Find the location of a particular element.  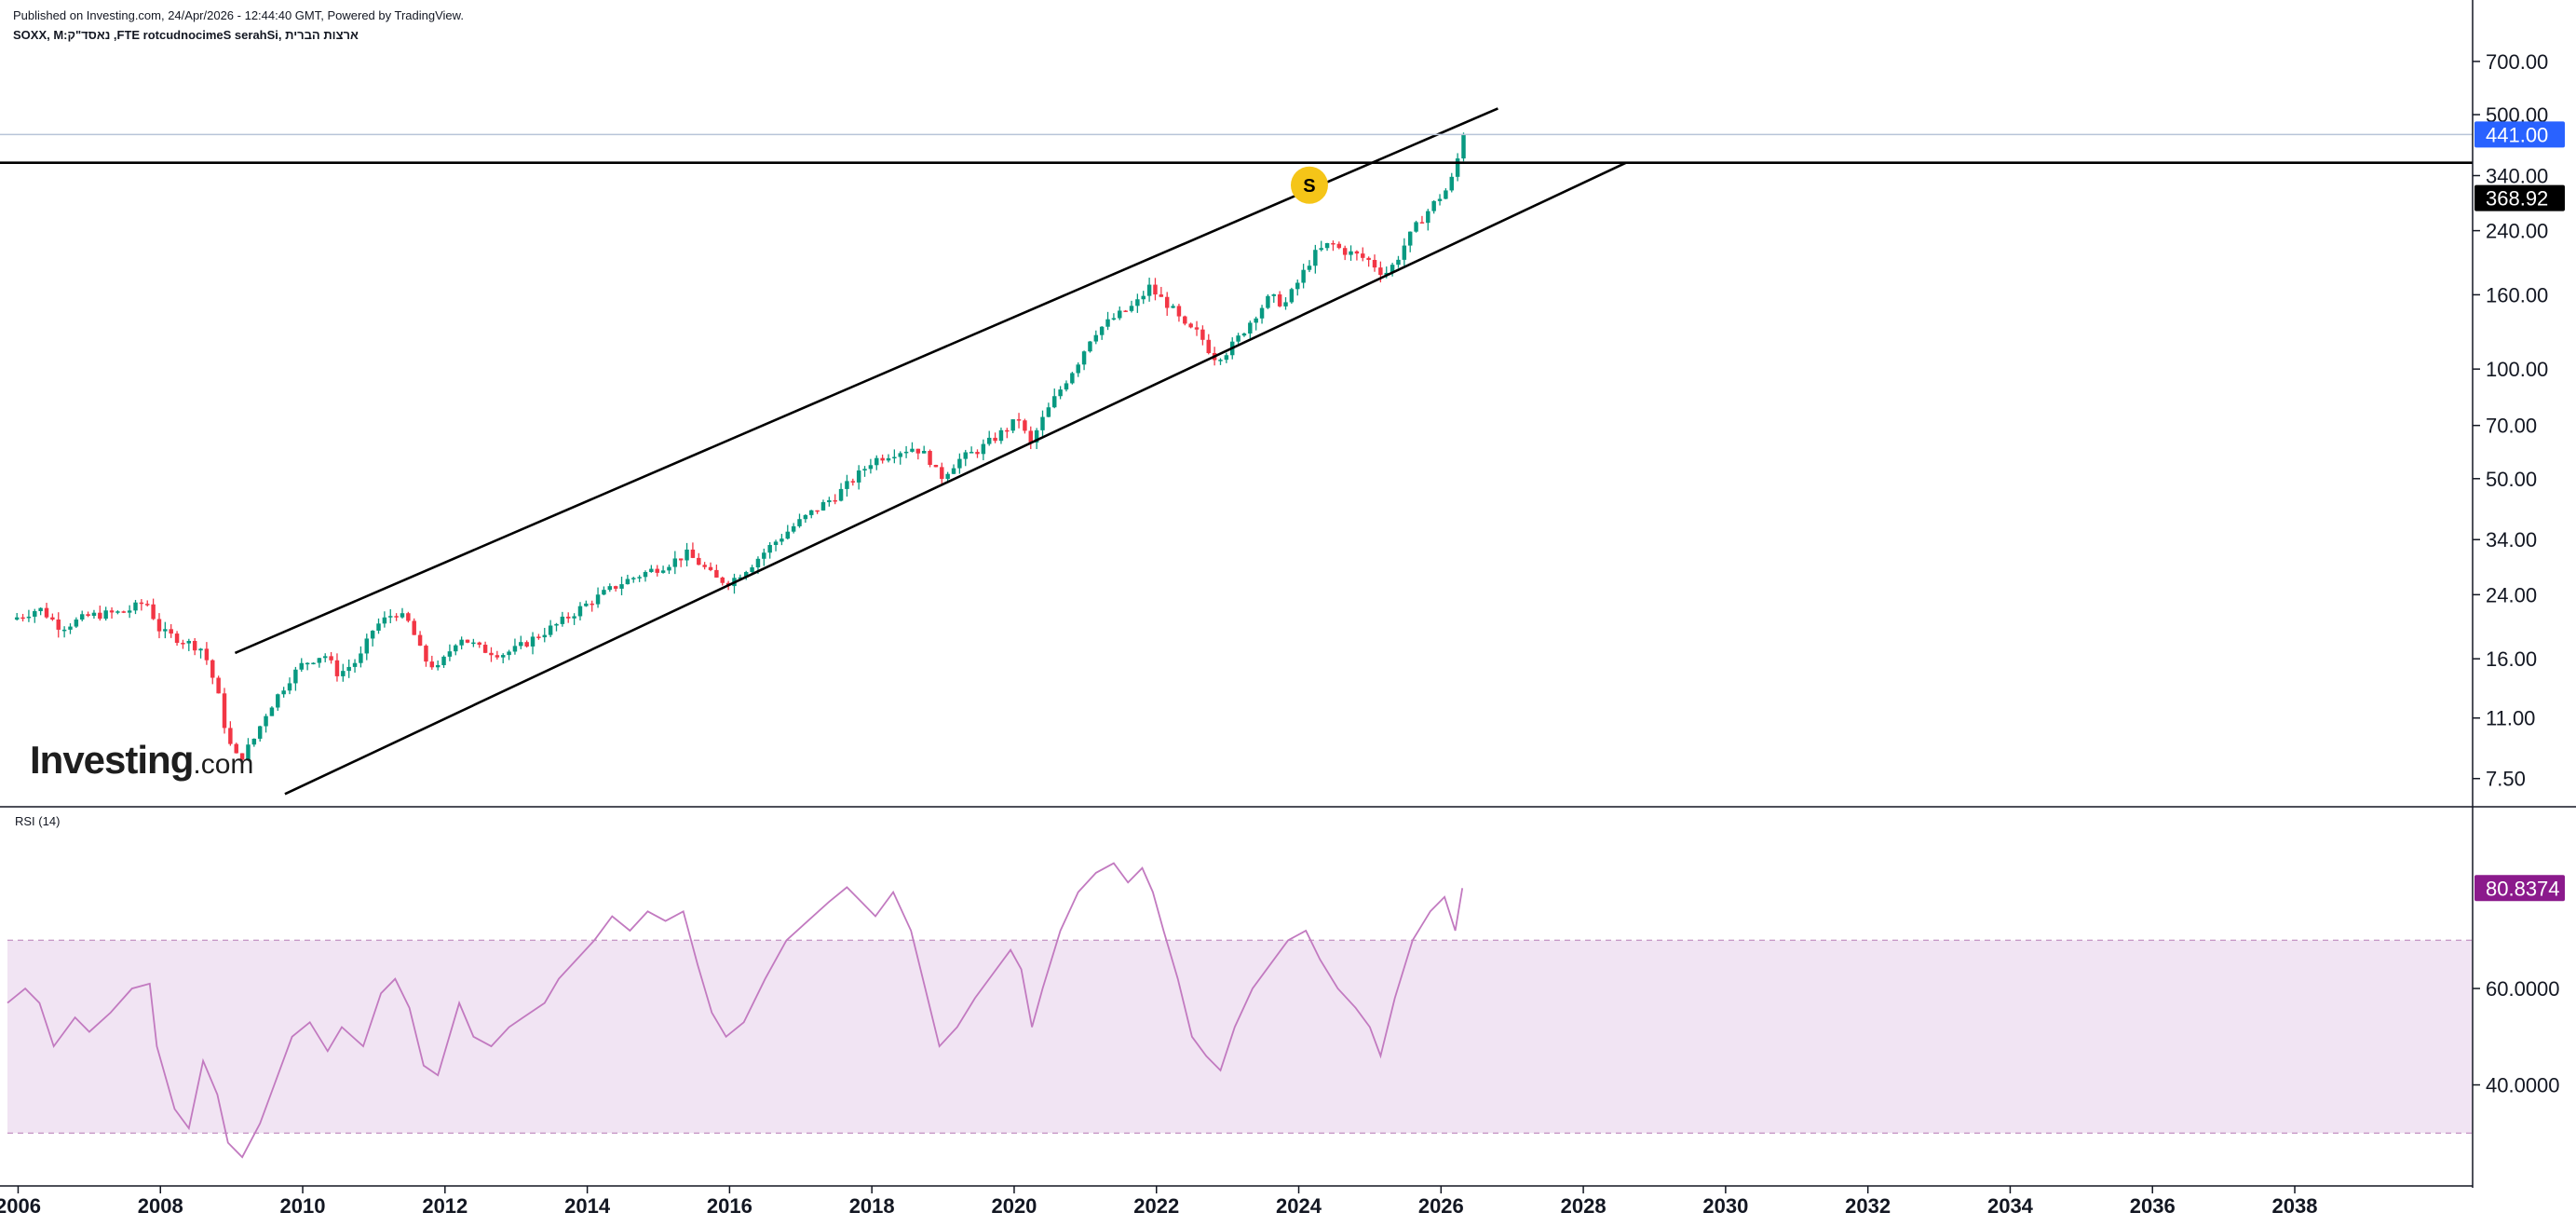

event-marker-label: S is located at coordinates (1309, 186).